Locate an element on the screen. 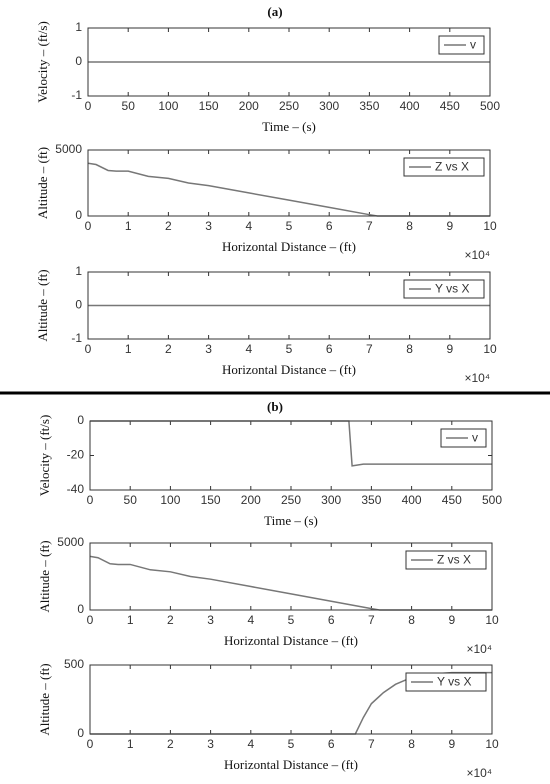 Image resolution: width=550 pixels, height=784 pixels. y-tick-label: -1 is located at coordinates (76, 338).